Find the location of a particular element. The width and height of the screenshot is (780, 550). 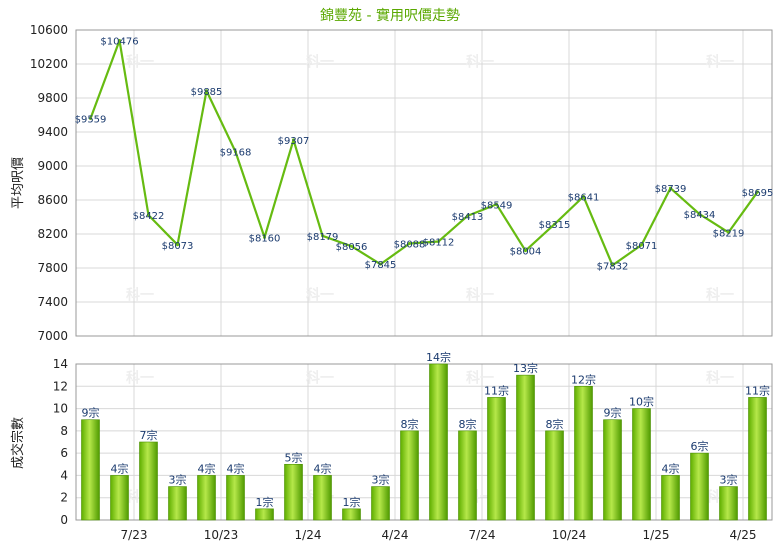

x-tick-label: 4/25 is located at coordinates (743, 535).